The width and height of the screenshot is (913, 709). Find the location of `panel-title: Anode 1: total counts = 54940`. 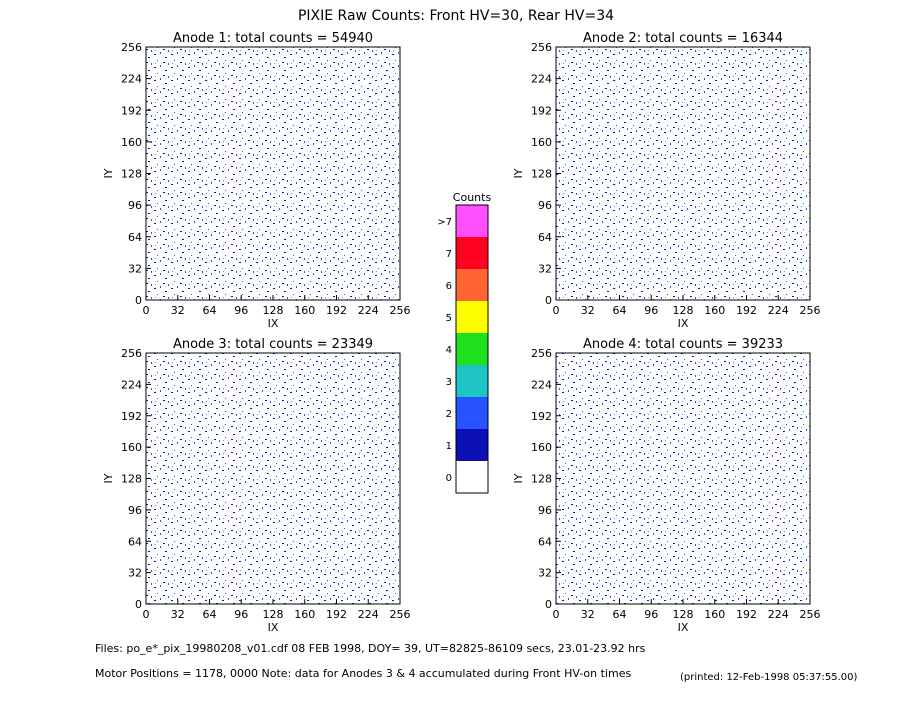

panel-title: Anode 1: total counts = 54940 is located at coordinates (273, 38).